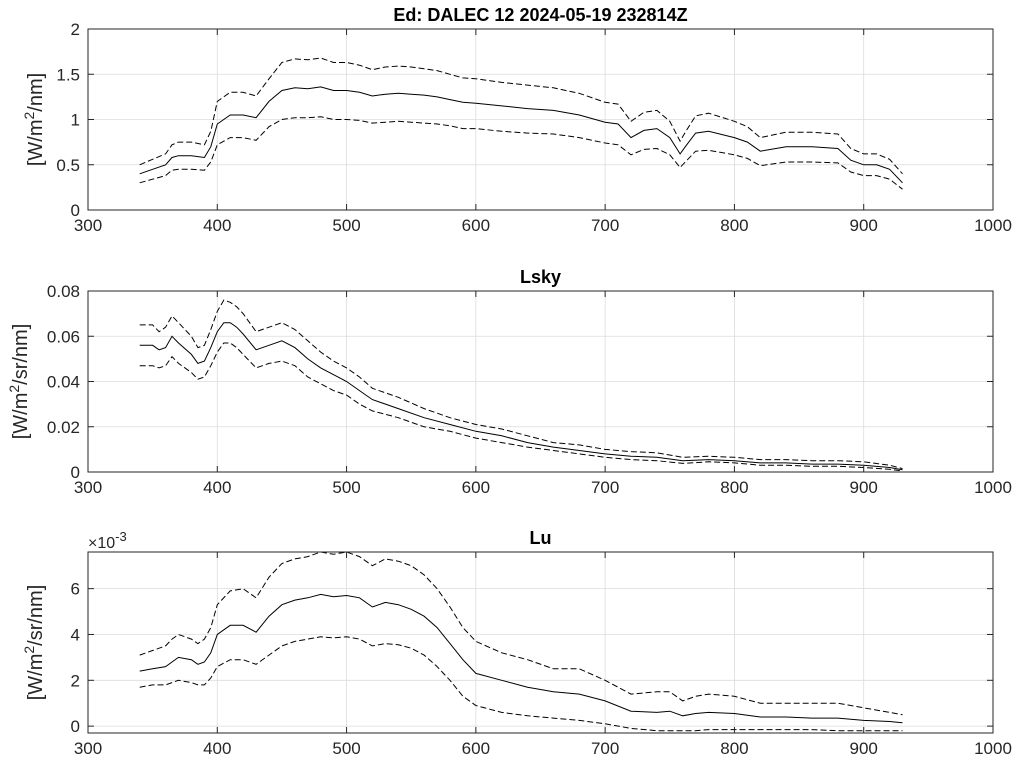  What do you see at coordinates (63, 427) in the screenshot?
I see `y-tick-label: 0.02` at bounding box center [63, 427].